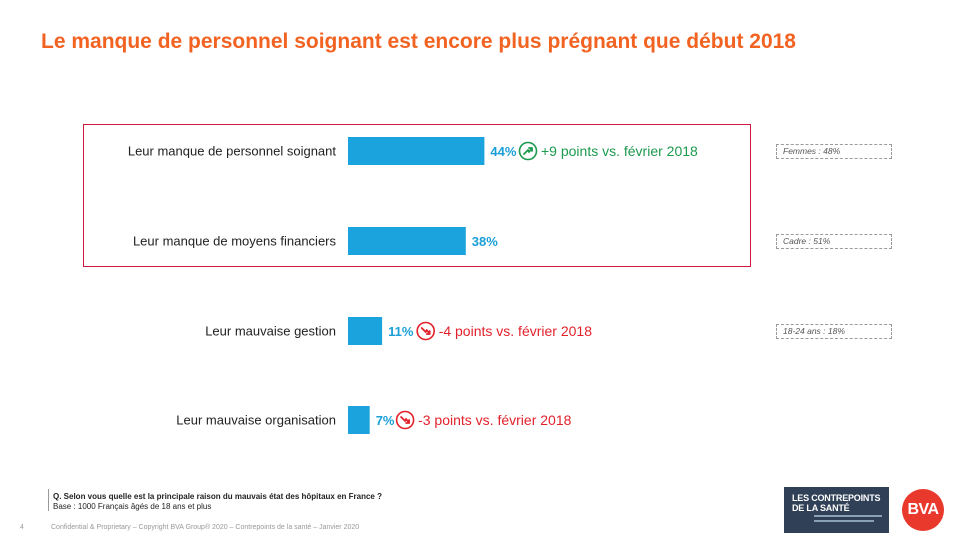  Describe the element at coordinates (495, 420) in the screenshot. I see `evolution-label: -3 points vs. février 2018` at that location.